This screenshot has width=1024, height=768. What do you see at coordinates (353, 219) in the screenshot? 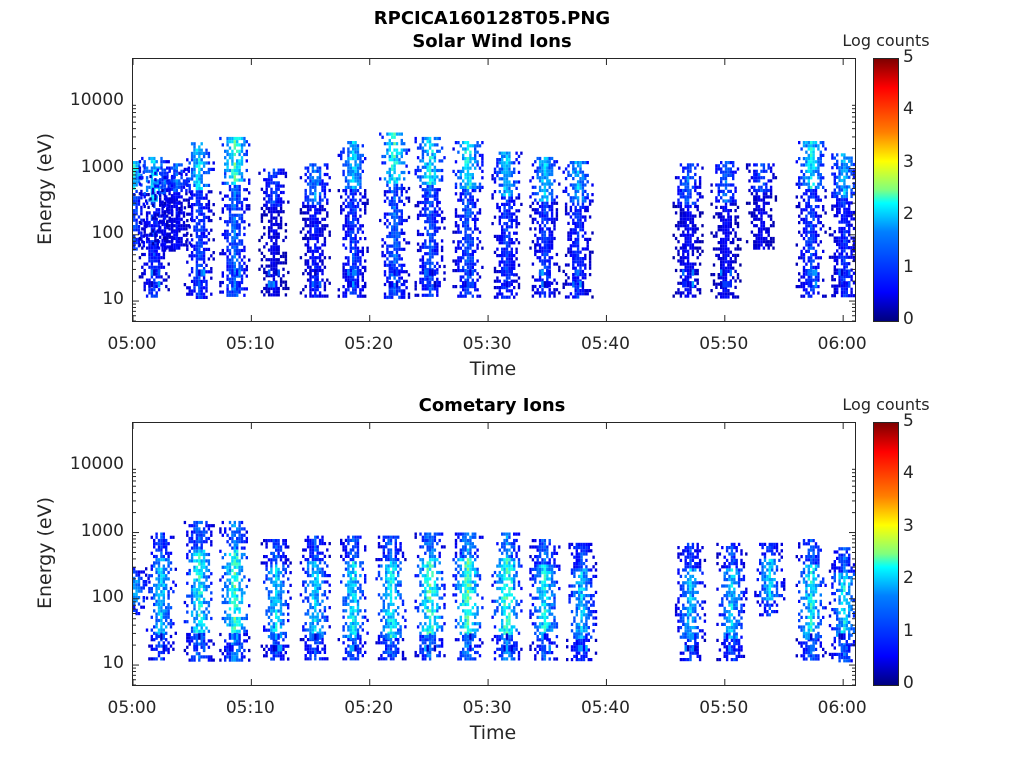
I see `ion-burst` at bounding box center [353, 219].